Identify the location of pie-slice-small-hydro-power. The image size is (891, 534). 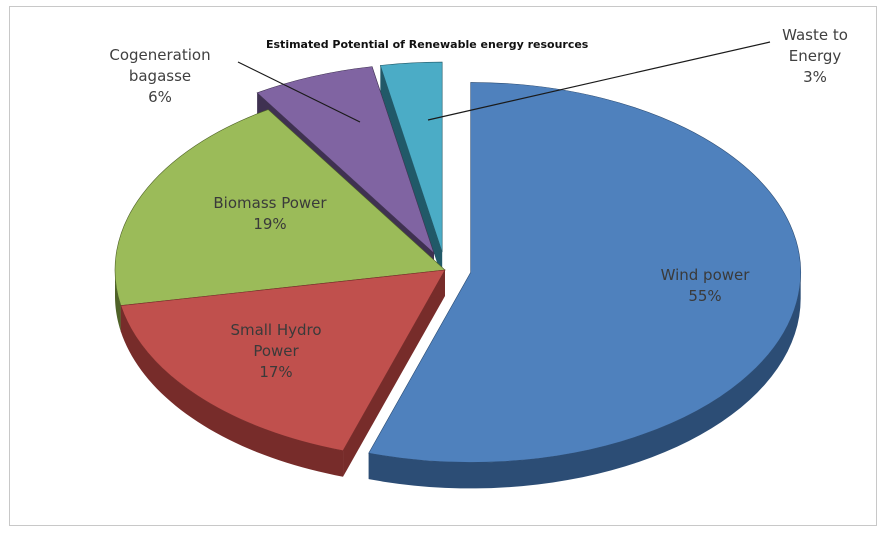
(283, 373).